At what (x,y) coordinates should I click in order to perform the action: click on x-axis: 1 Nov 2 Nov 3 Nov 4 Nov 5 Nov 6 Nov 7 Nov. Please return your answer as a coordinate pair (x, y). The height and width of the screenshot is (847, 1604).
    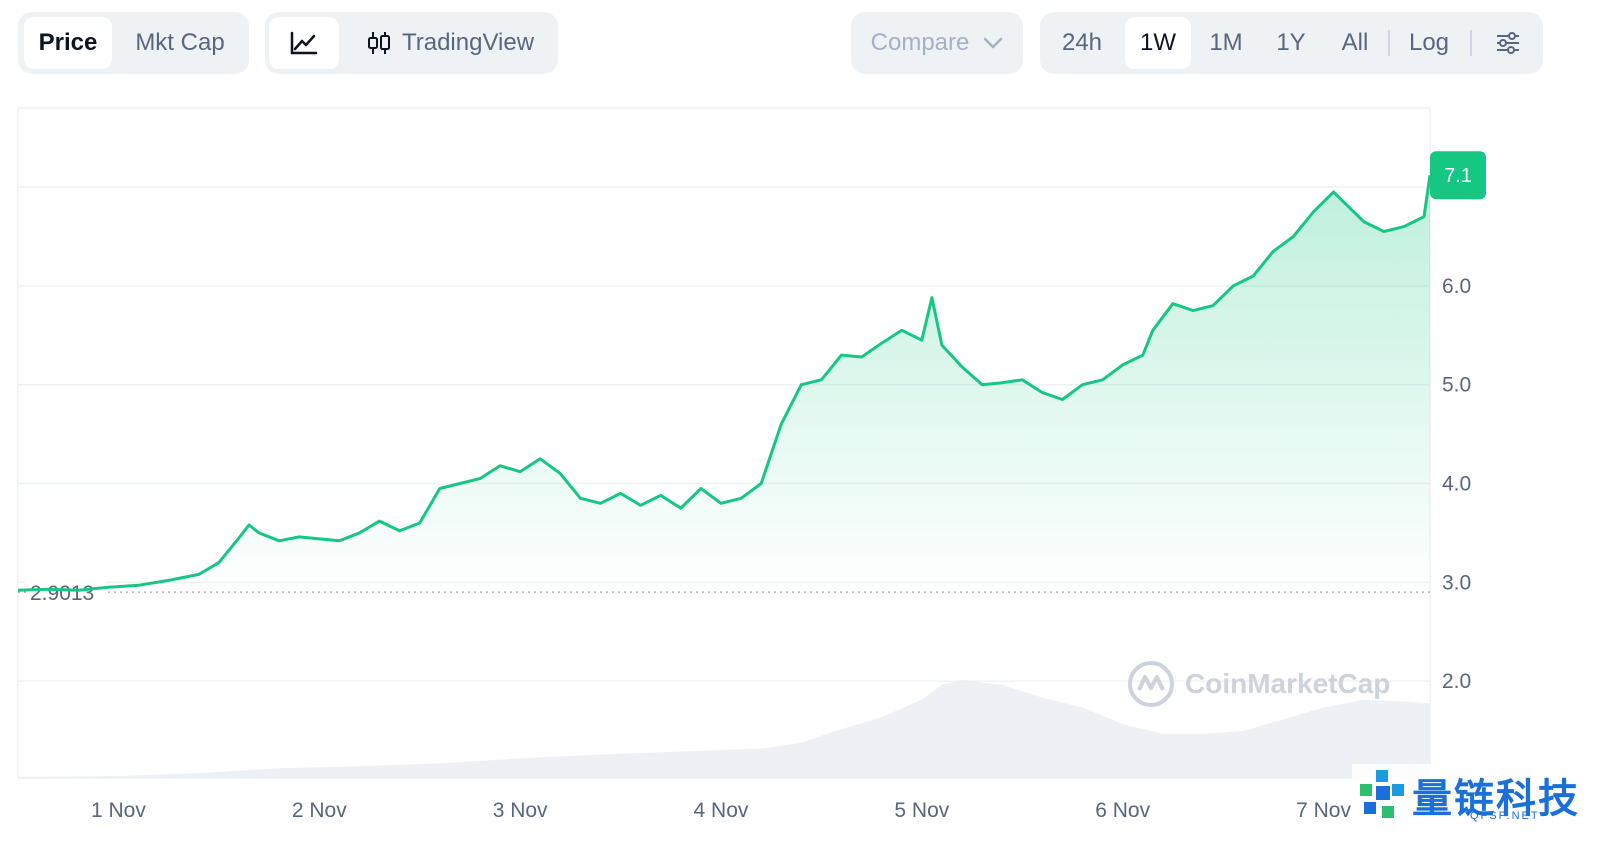
    Looking at the image, I should click on (721, 810).